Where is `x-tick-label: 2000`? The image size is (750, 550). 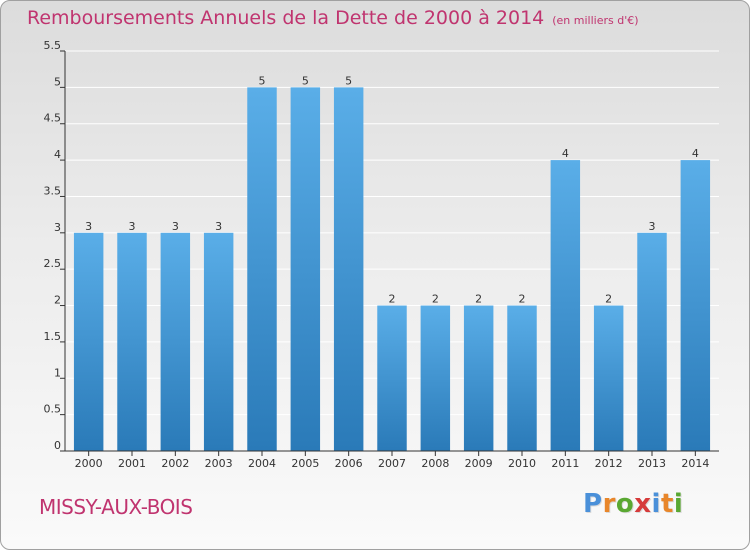 x-tick-label: 2000 is located at coordinates (89, 463).